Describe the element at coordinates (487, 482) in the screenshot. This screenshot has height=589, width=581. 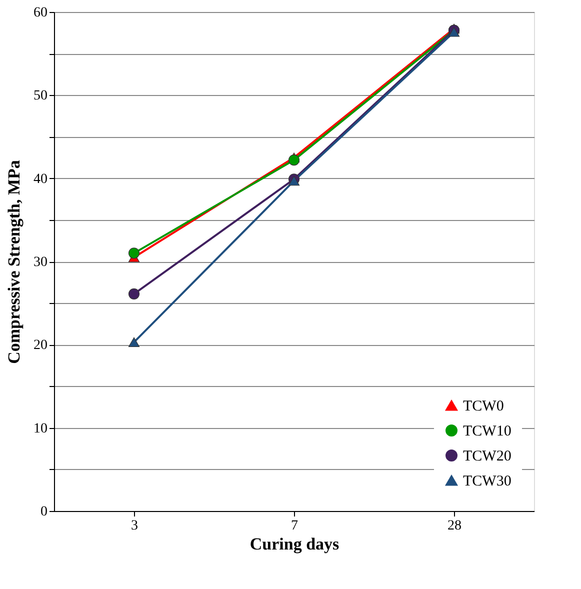
I see `legend-label: TCW30` at that location.